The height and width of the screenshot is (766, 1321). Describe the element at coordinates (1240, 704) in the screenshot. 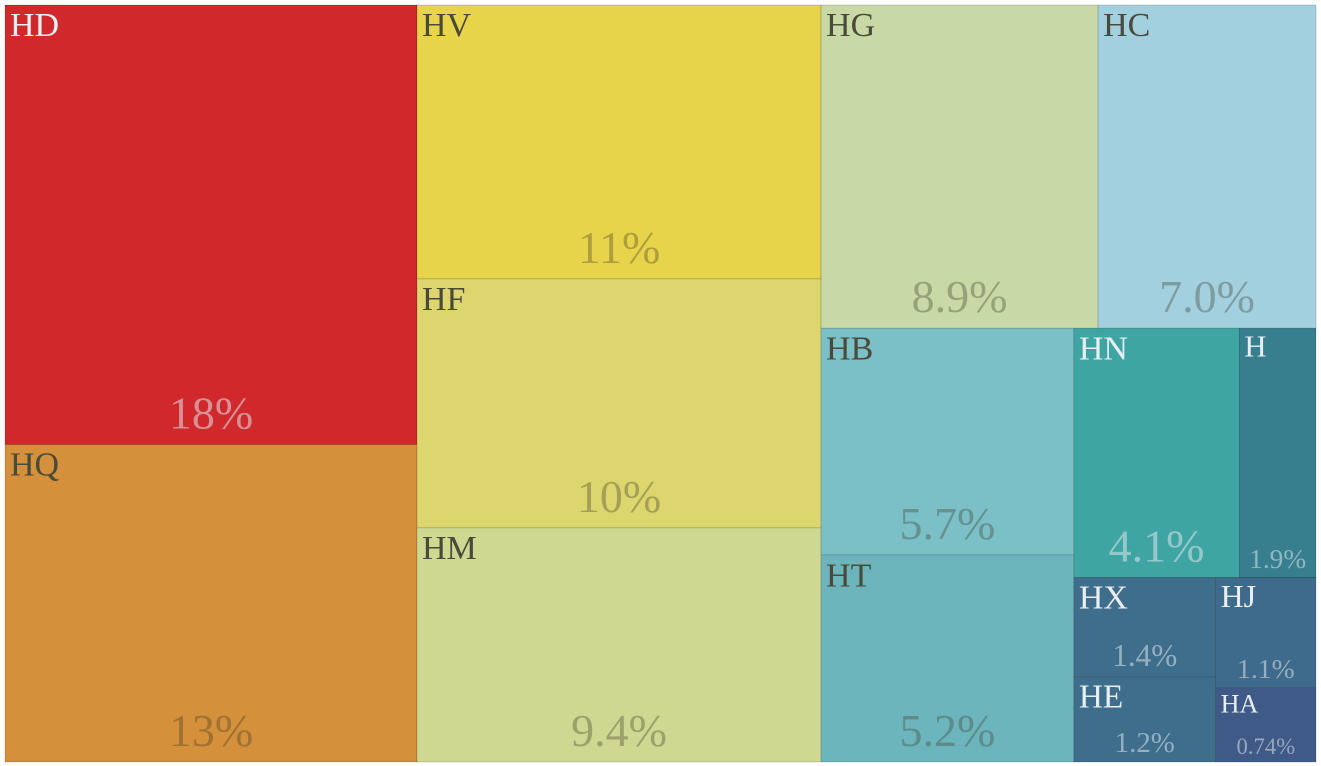

I see `tile-label: HA` at that location.